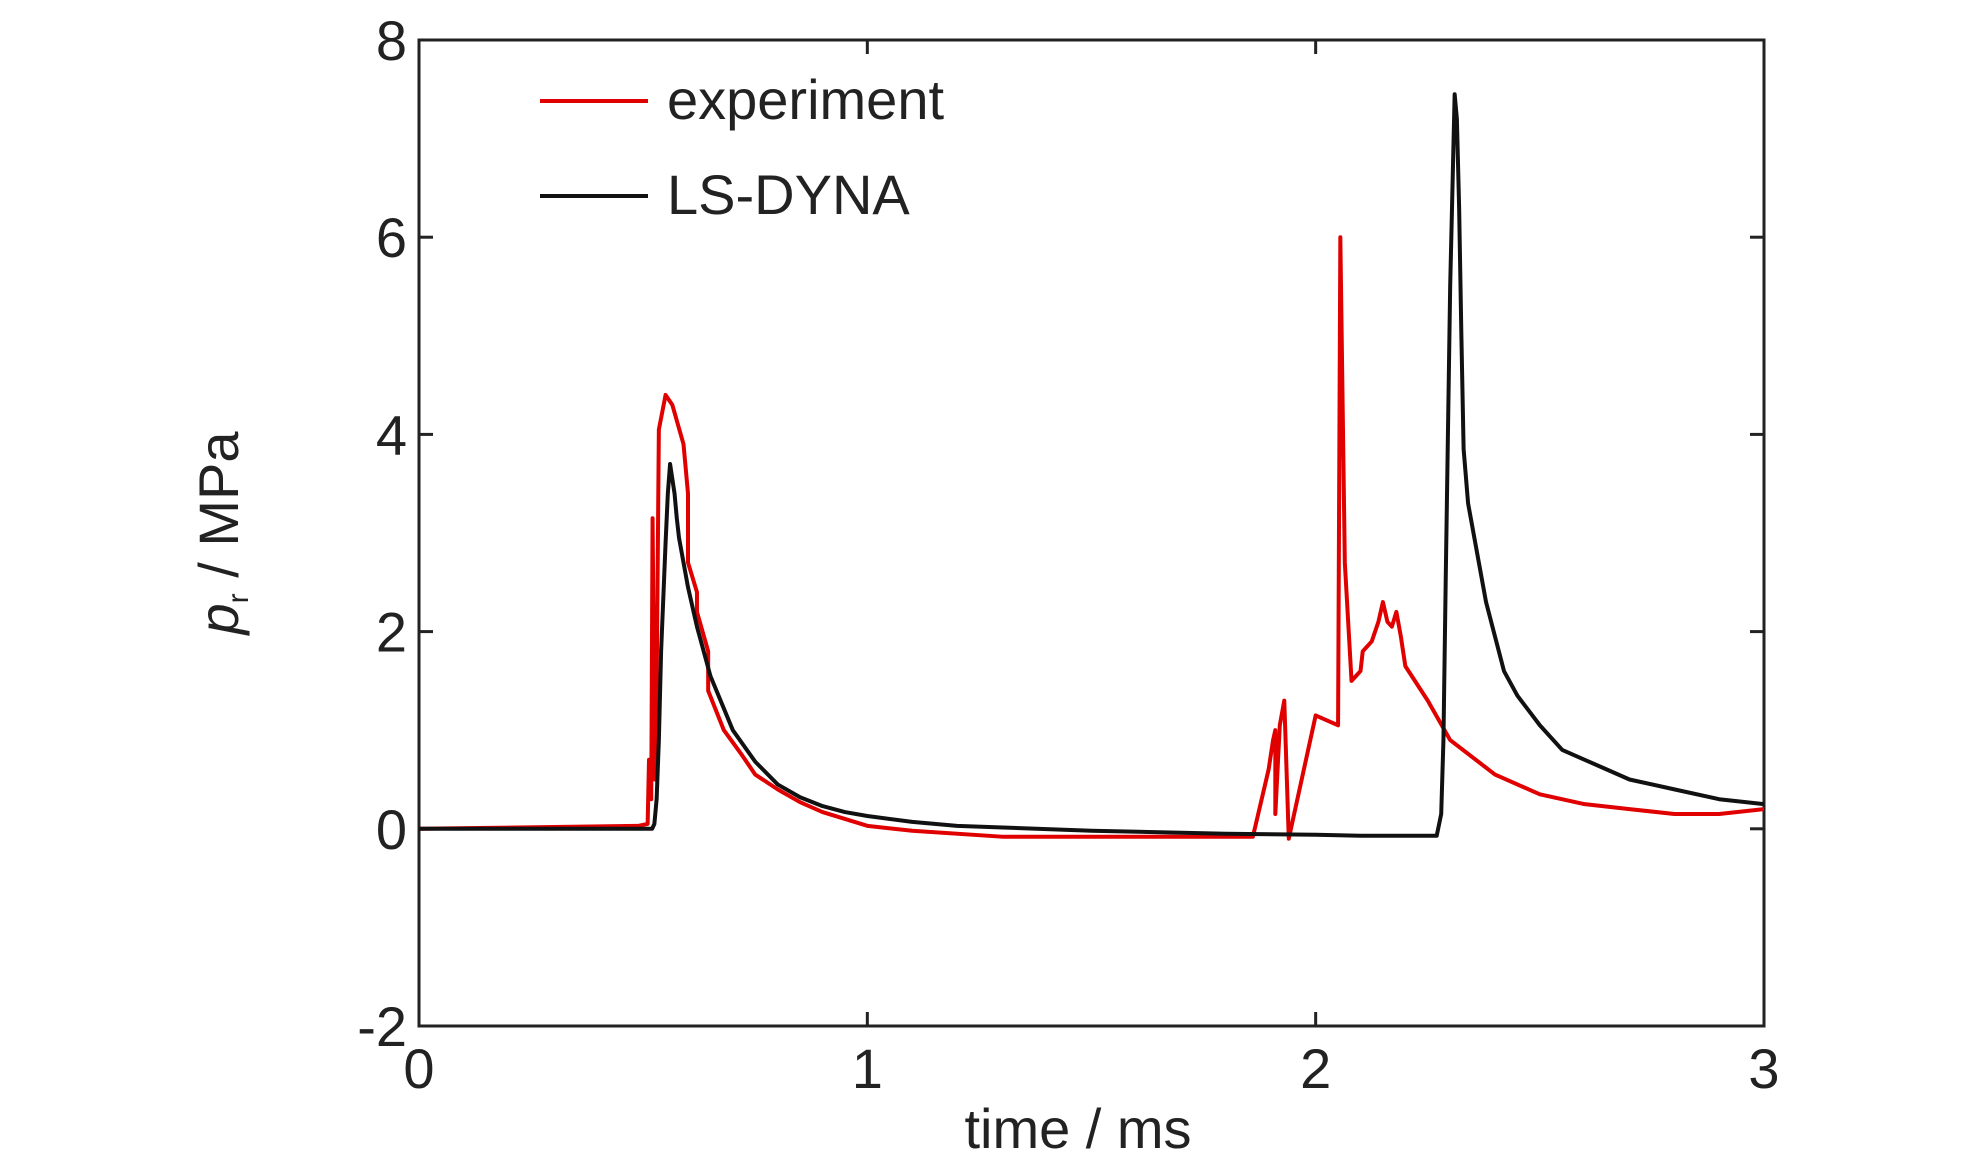 This screenshot has height=1157, width=1984. I want to click on legend-label-ls-dyna: LS-DYNA, so click(788, 194).